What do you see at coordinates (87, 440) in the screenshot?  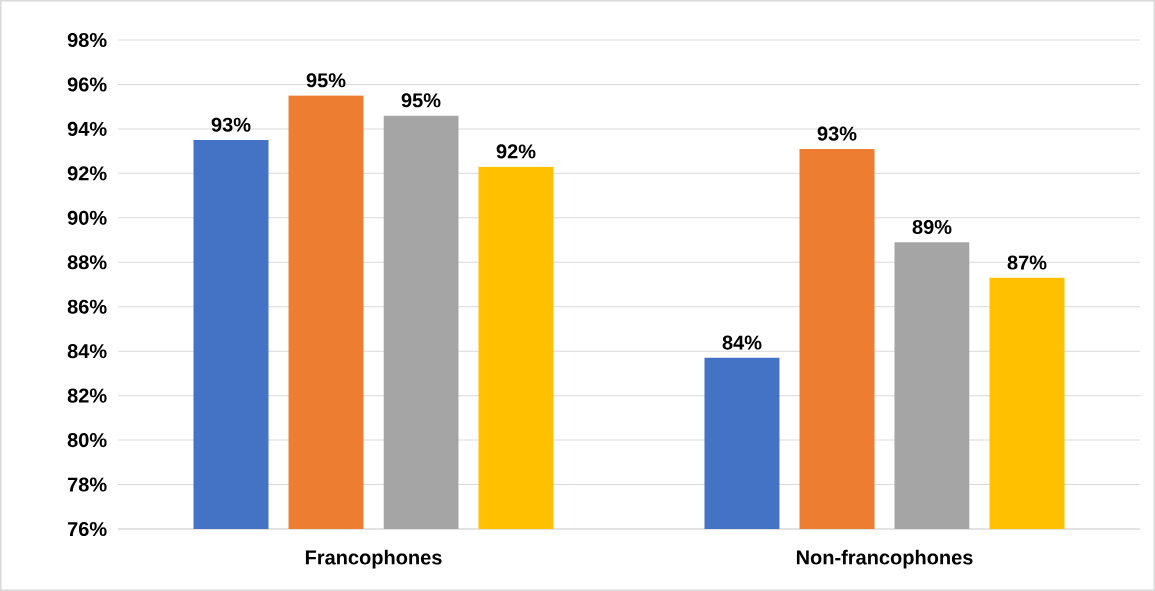 I see `y-tick-label: 80%` at bounding box center [87, 440].